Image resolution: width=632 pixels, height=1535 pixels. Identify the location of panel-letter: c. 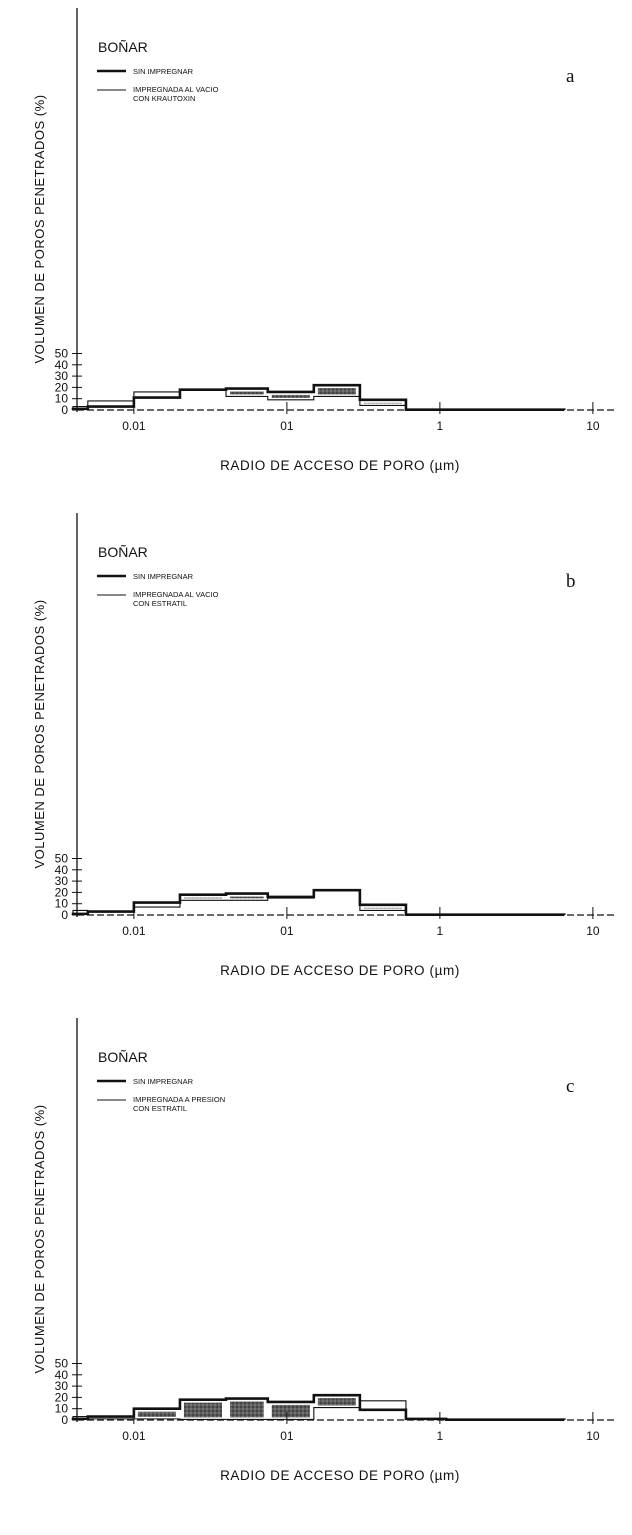
(570, 1086).